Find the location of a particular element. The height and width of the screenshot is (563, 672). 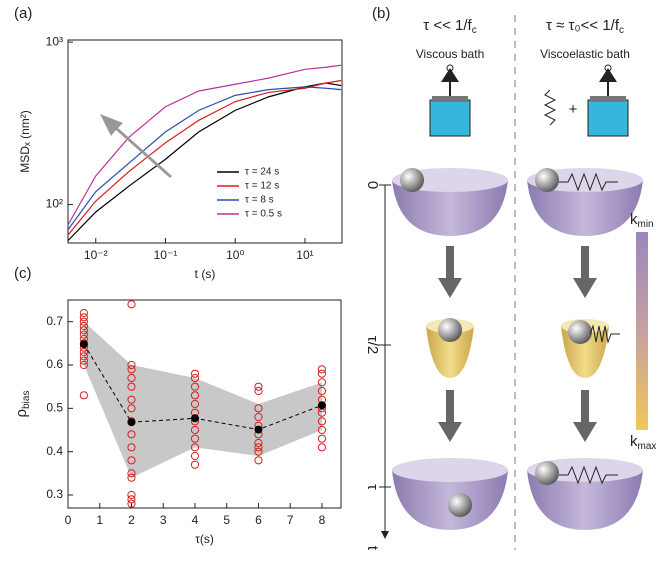

plot-frame is located at coordinates (205, 141).